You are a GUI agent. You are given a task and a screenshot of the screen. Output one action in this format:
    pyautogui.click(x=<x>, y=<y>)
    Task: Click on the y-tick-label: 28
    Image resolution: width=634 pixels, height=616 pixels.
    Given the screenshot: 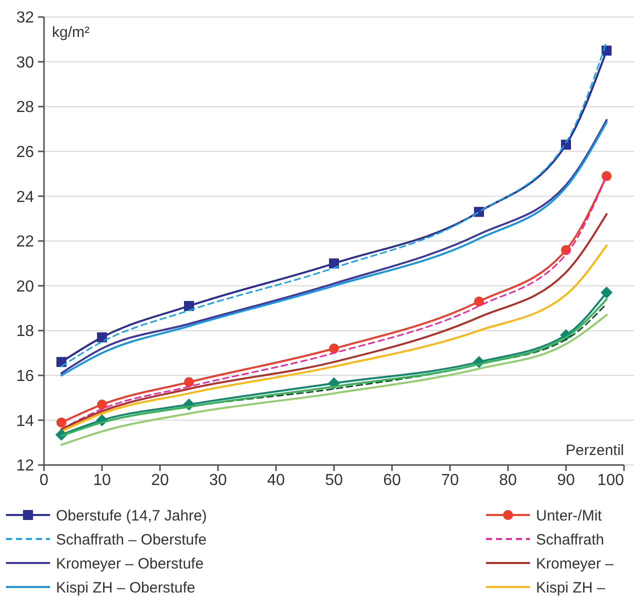 What is the action you would take?
    pyautogui.click(x=25, y=107)
    